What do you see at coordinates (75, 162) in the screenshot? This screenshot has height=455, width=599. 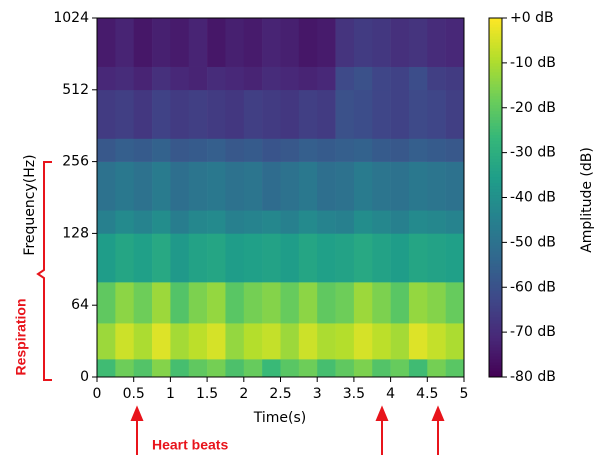 I see `y-tick-label: 256` at bounding box center [75, 162].